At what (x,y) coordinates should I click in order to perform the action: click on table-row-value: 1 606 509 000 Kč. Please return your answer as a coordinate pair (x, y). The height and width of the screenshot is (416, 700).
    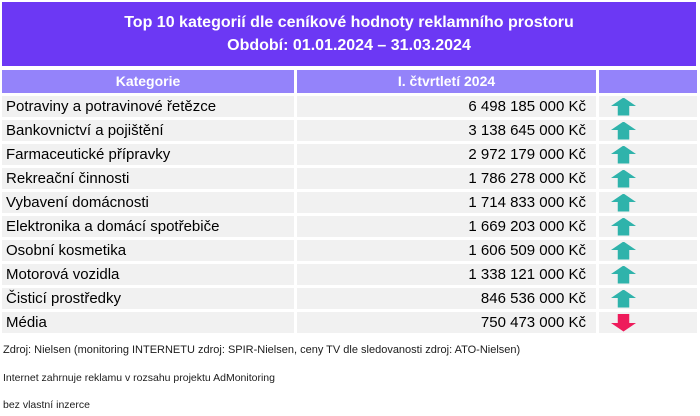
    Looking at the image, I should click on (446, 250).